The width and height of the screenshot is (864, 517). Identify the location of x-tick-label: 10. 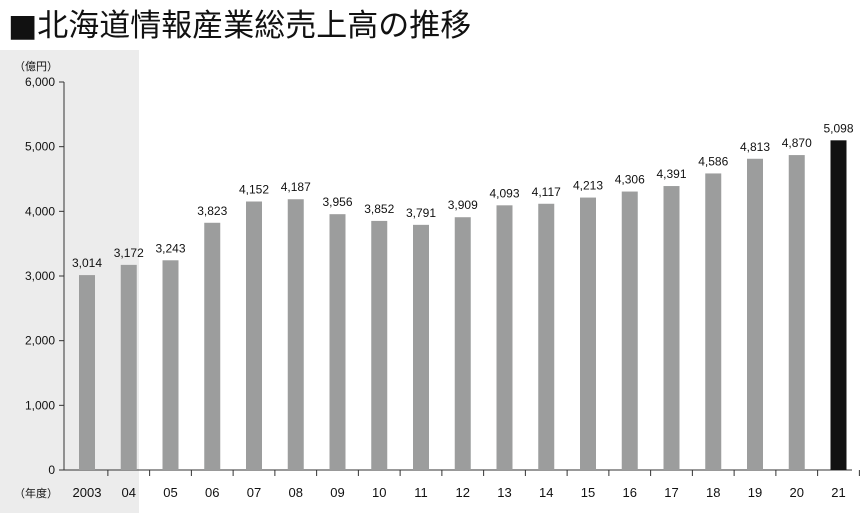
(379, 492).